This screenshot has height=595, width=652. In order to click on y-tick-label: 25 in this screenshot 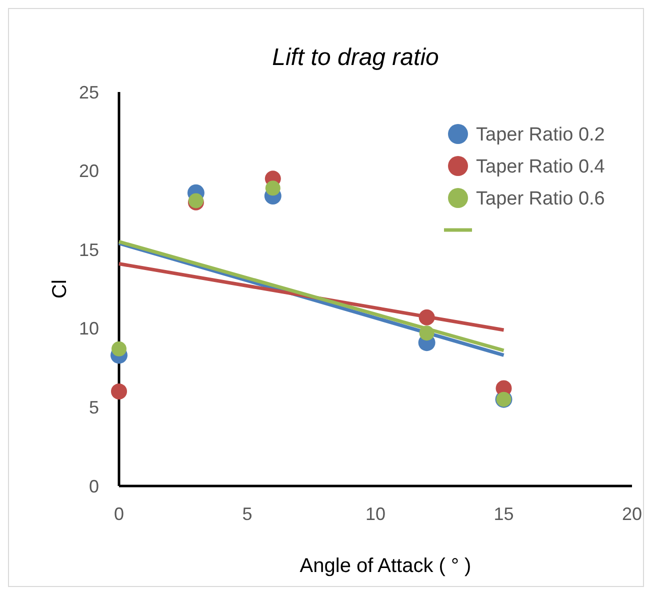, I will do `click(88, 92)`.